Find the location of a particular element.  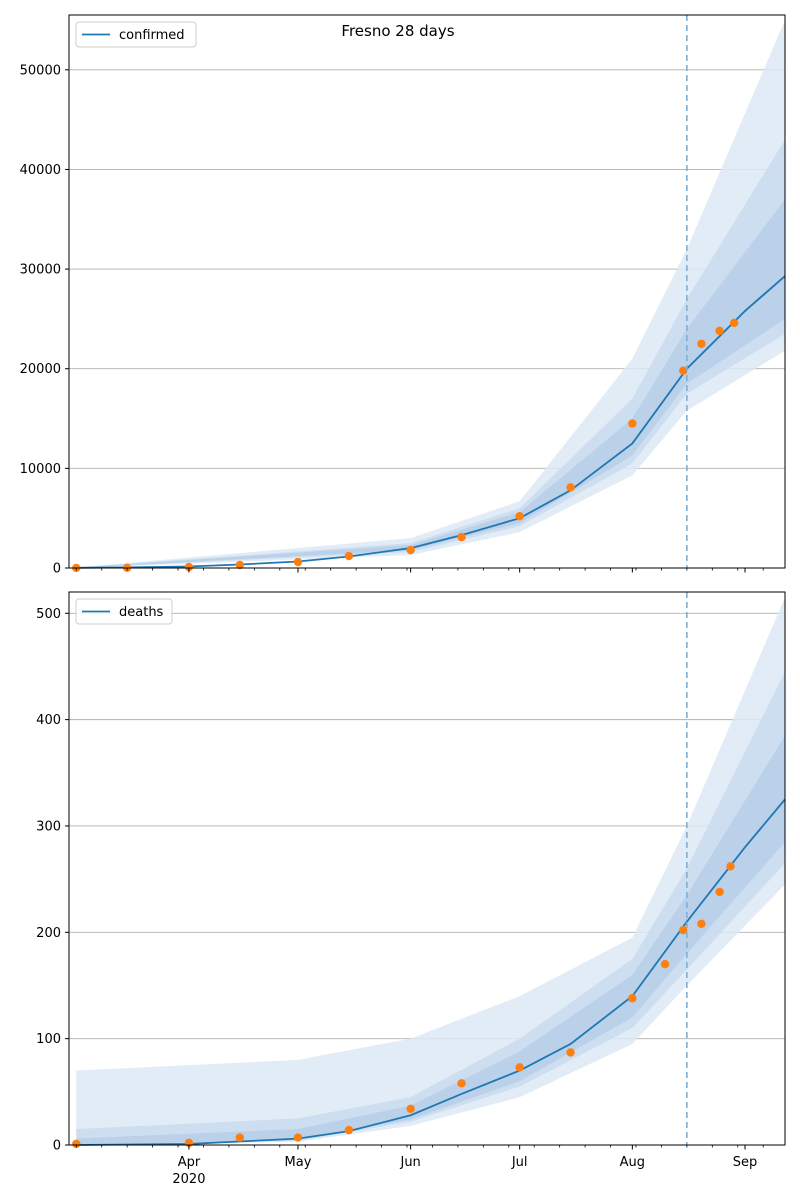

x-tick-label: Apr is located at coordinates (189, 1162).